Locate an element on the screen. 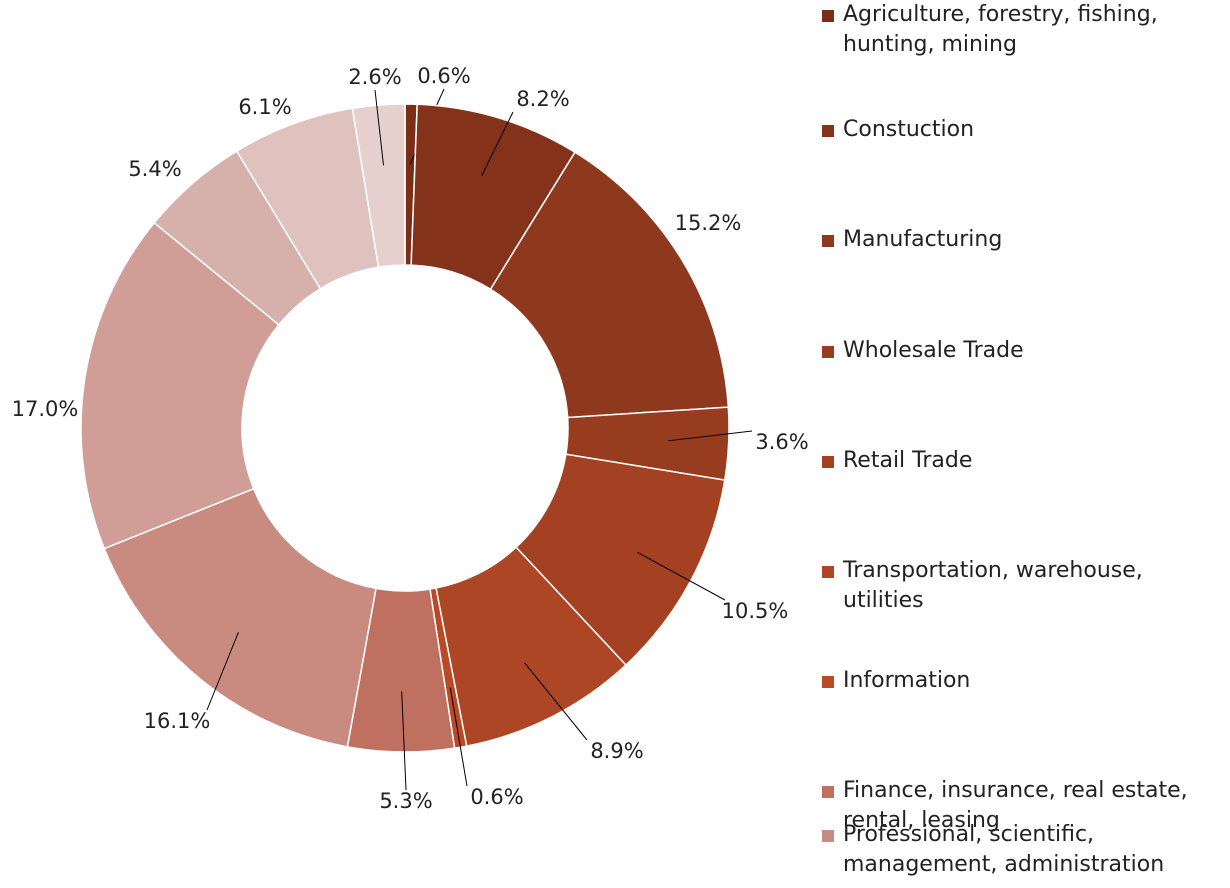 This screenshot has height=888, width=1230. legend-item: Transportation, warehouse, utilities is located at coordinates (1012, 586).